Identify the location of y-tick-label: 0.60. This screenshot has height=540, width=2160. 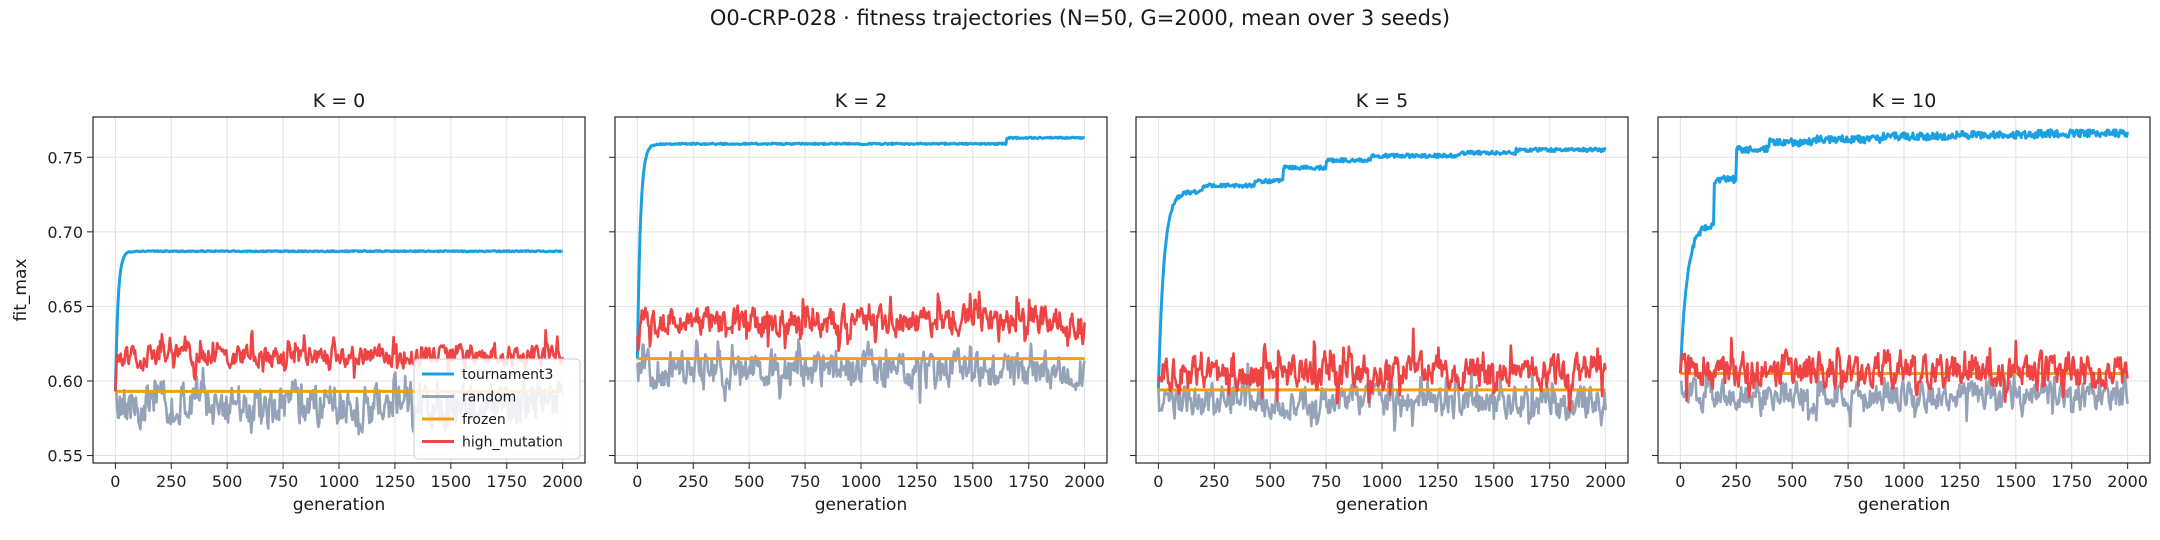
(65, 381).